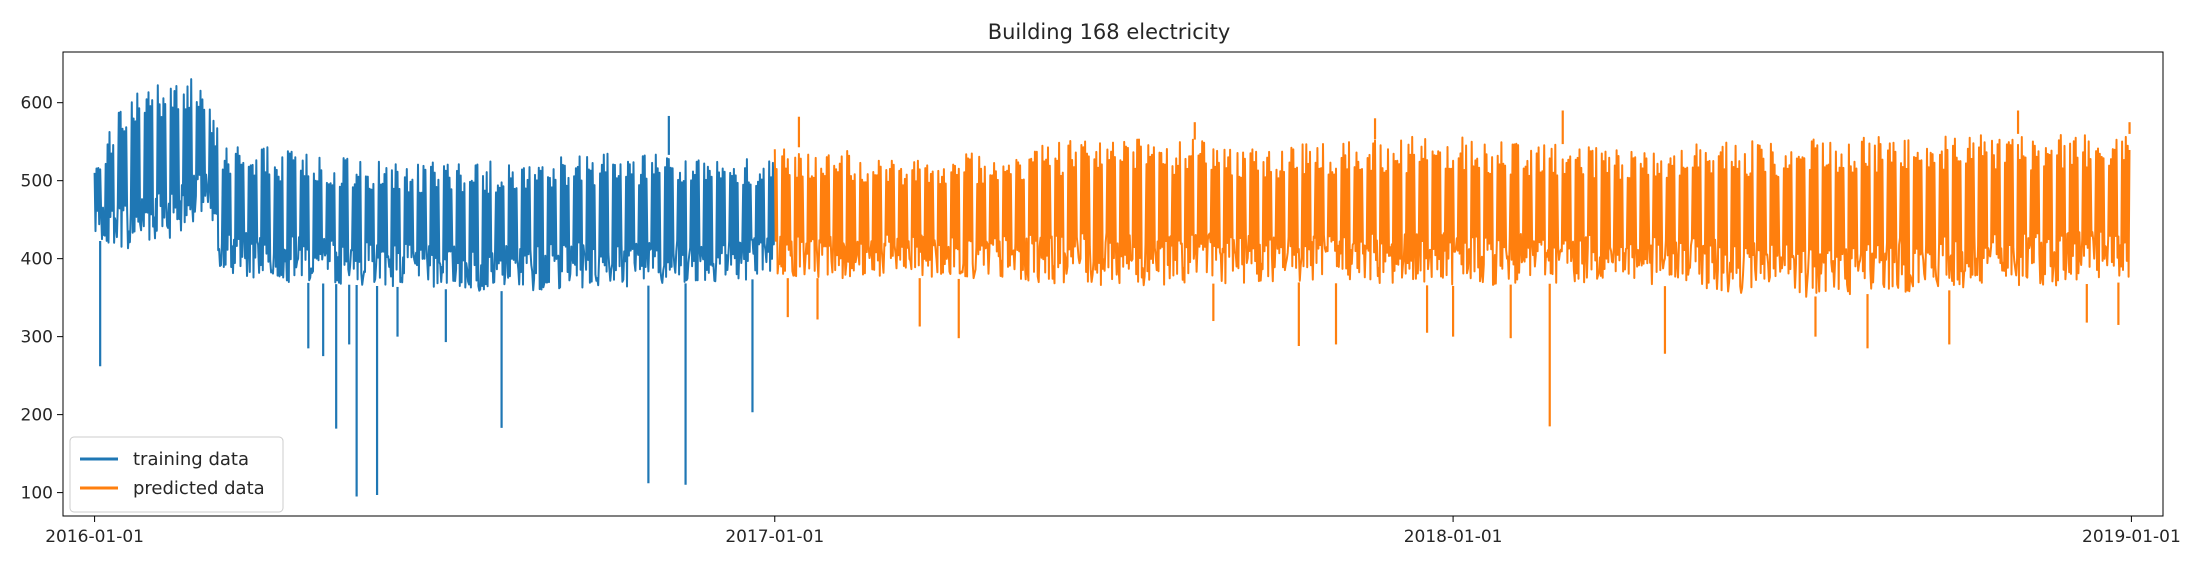  What do you see at coordinates (37, 182) in the screenshot?
I see `y-tick-label: 500` at bounding box center [37, 182].